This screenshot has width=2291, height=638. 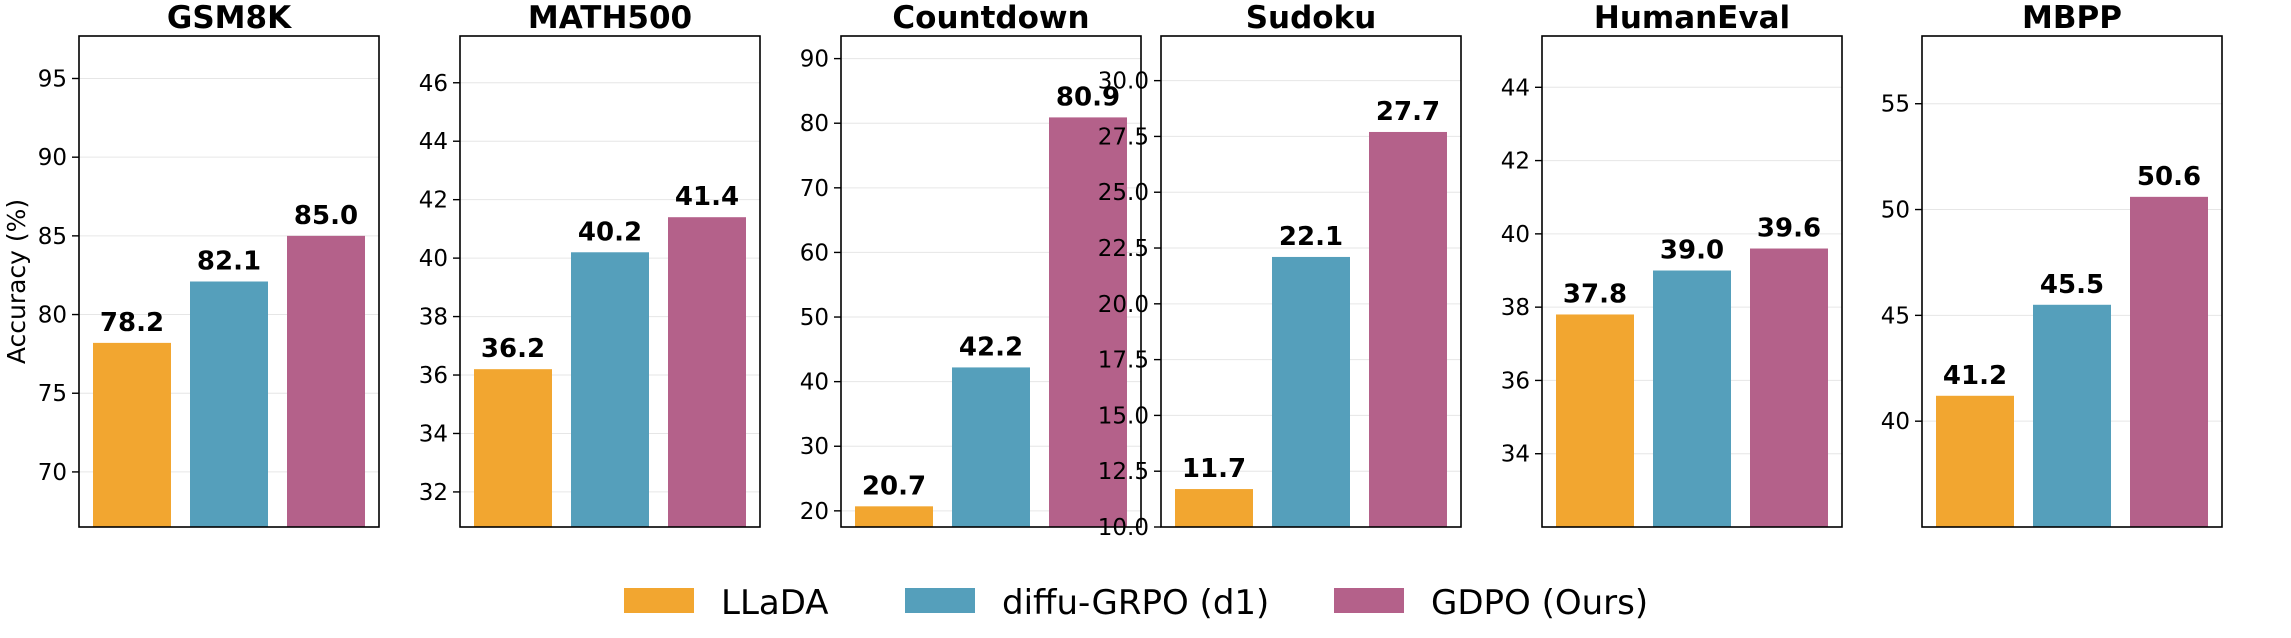 What do you see at coordinates (132, 323) in the screenshot?
I see `value-label: 78.2` at bounding box center [132, 323].